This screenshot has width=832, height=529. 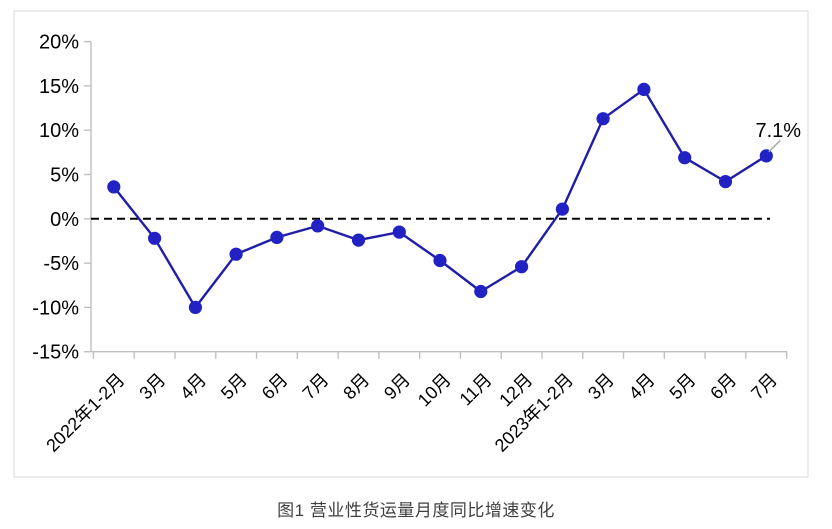 What do you see at coordinates (416, 510) in the screenshot?
I see `figure-caption: 图1 营业性货运量月度同比增速变化` at bounding box center [416, 510].